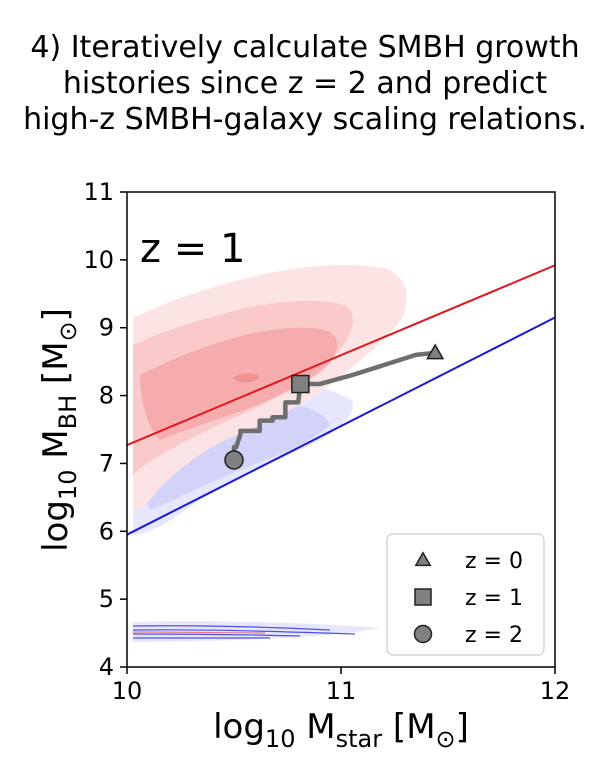 The image size is (610, 763). Describe the element at coordinates (106, 328) in the screenshot. I see `y-tick-label: 9` at that location.